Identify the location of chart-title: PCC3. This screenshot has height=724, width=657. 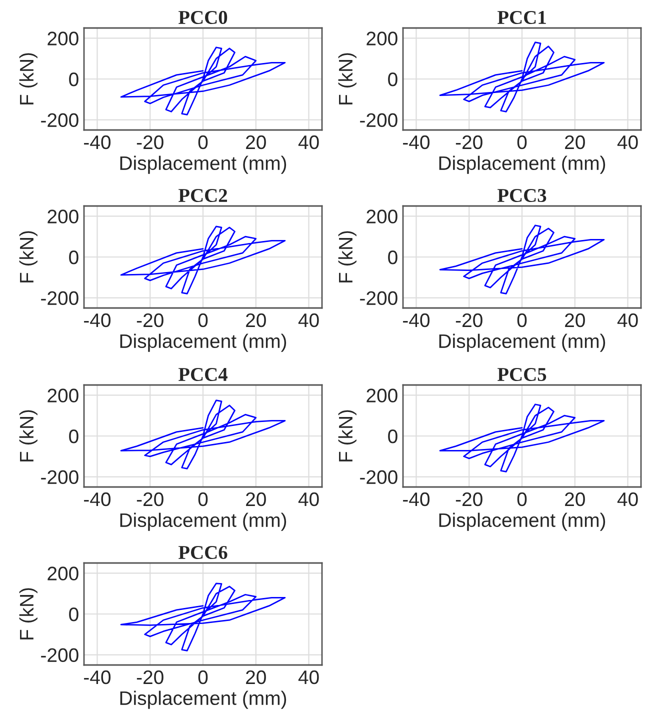
(521, 195).